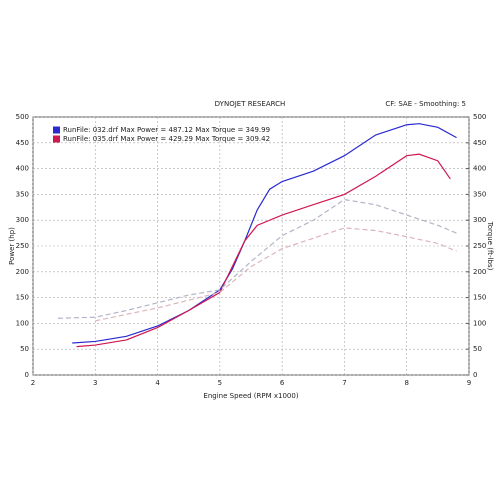 The height and width of the screenshot is (504, 500). What do you see at coordinates (22, 143) in the screenshot?
I see `y-tick-label: 450` at bounding box center [22, 143].